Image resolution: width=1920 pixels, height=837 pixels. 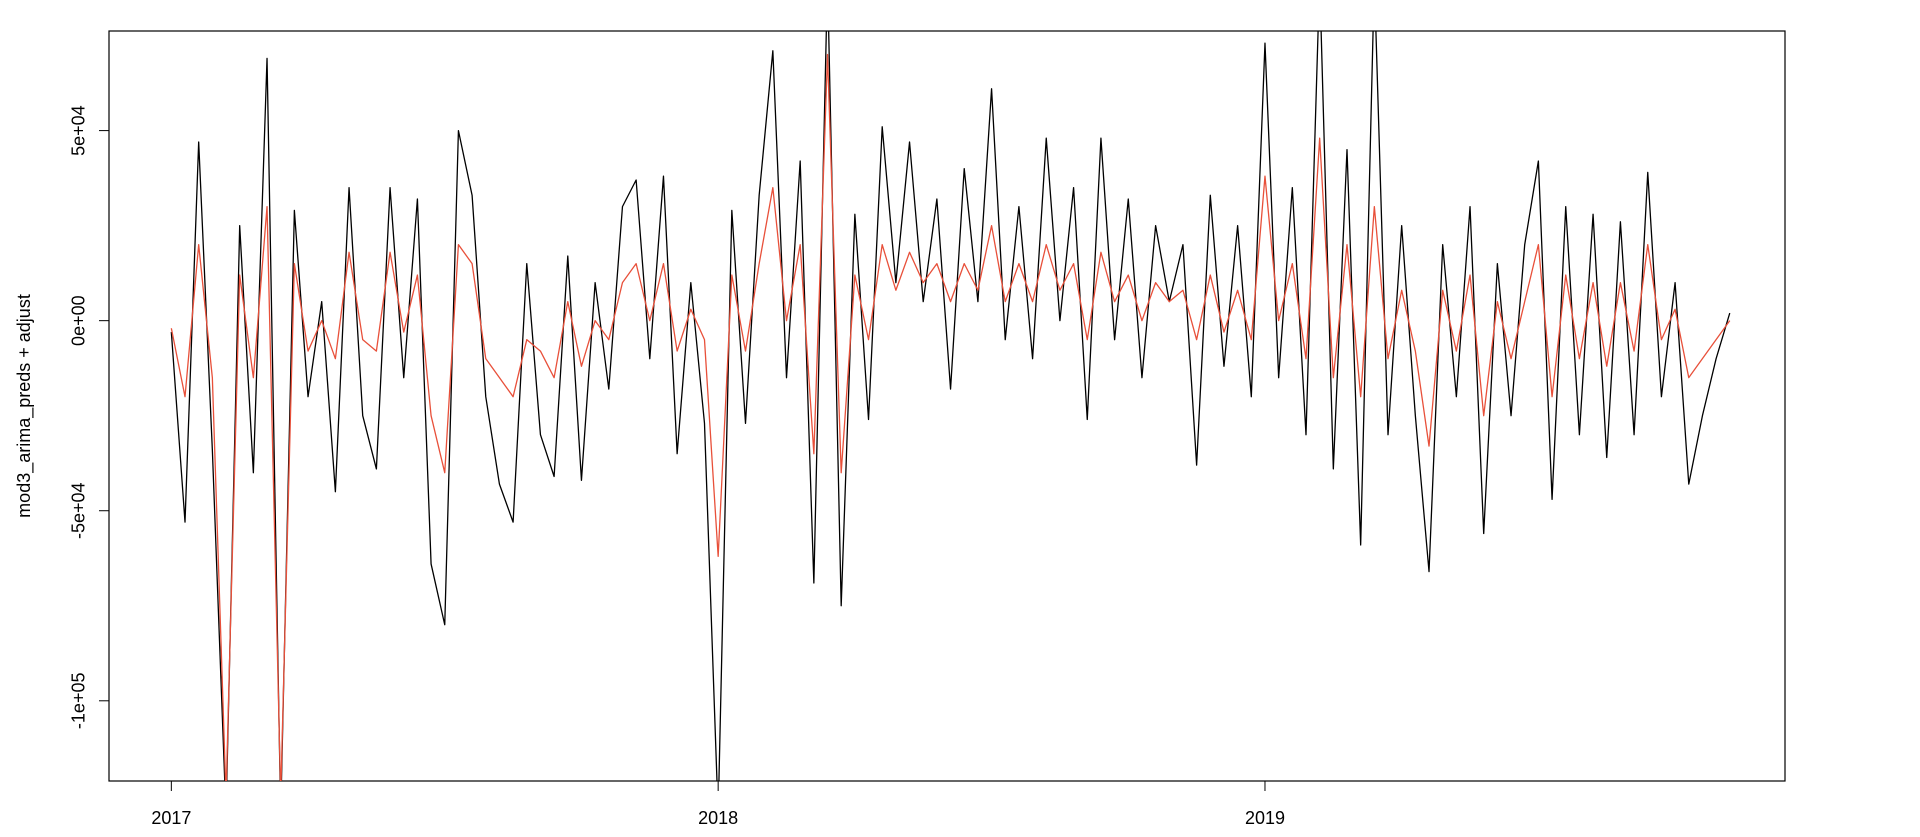 I want to click on y-axis-title: mod3_arima_preds + adjust, so click(x=24, y=406).